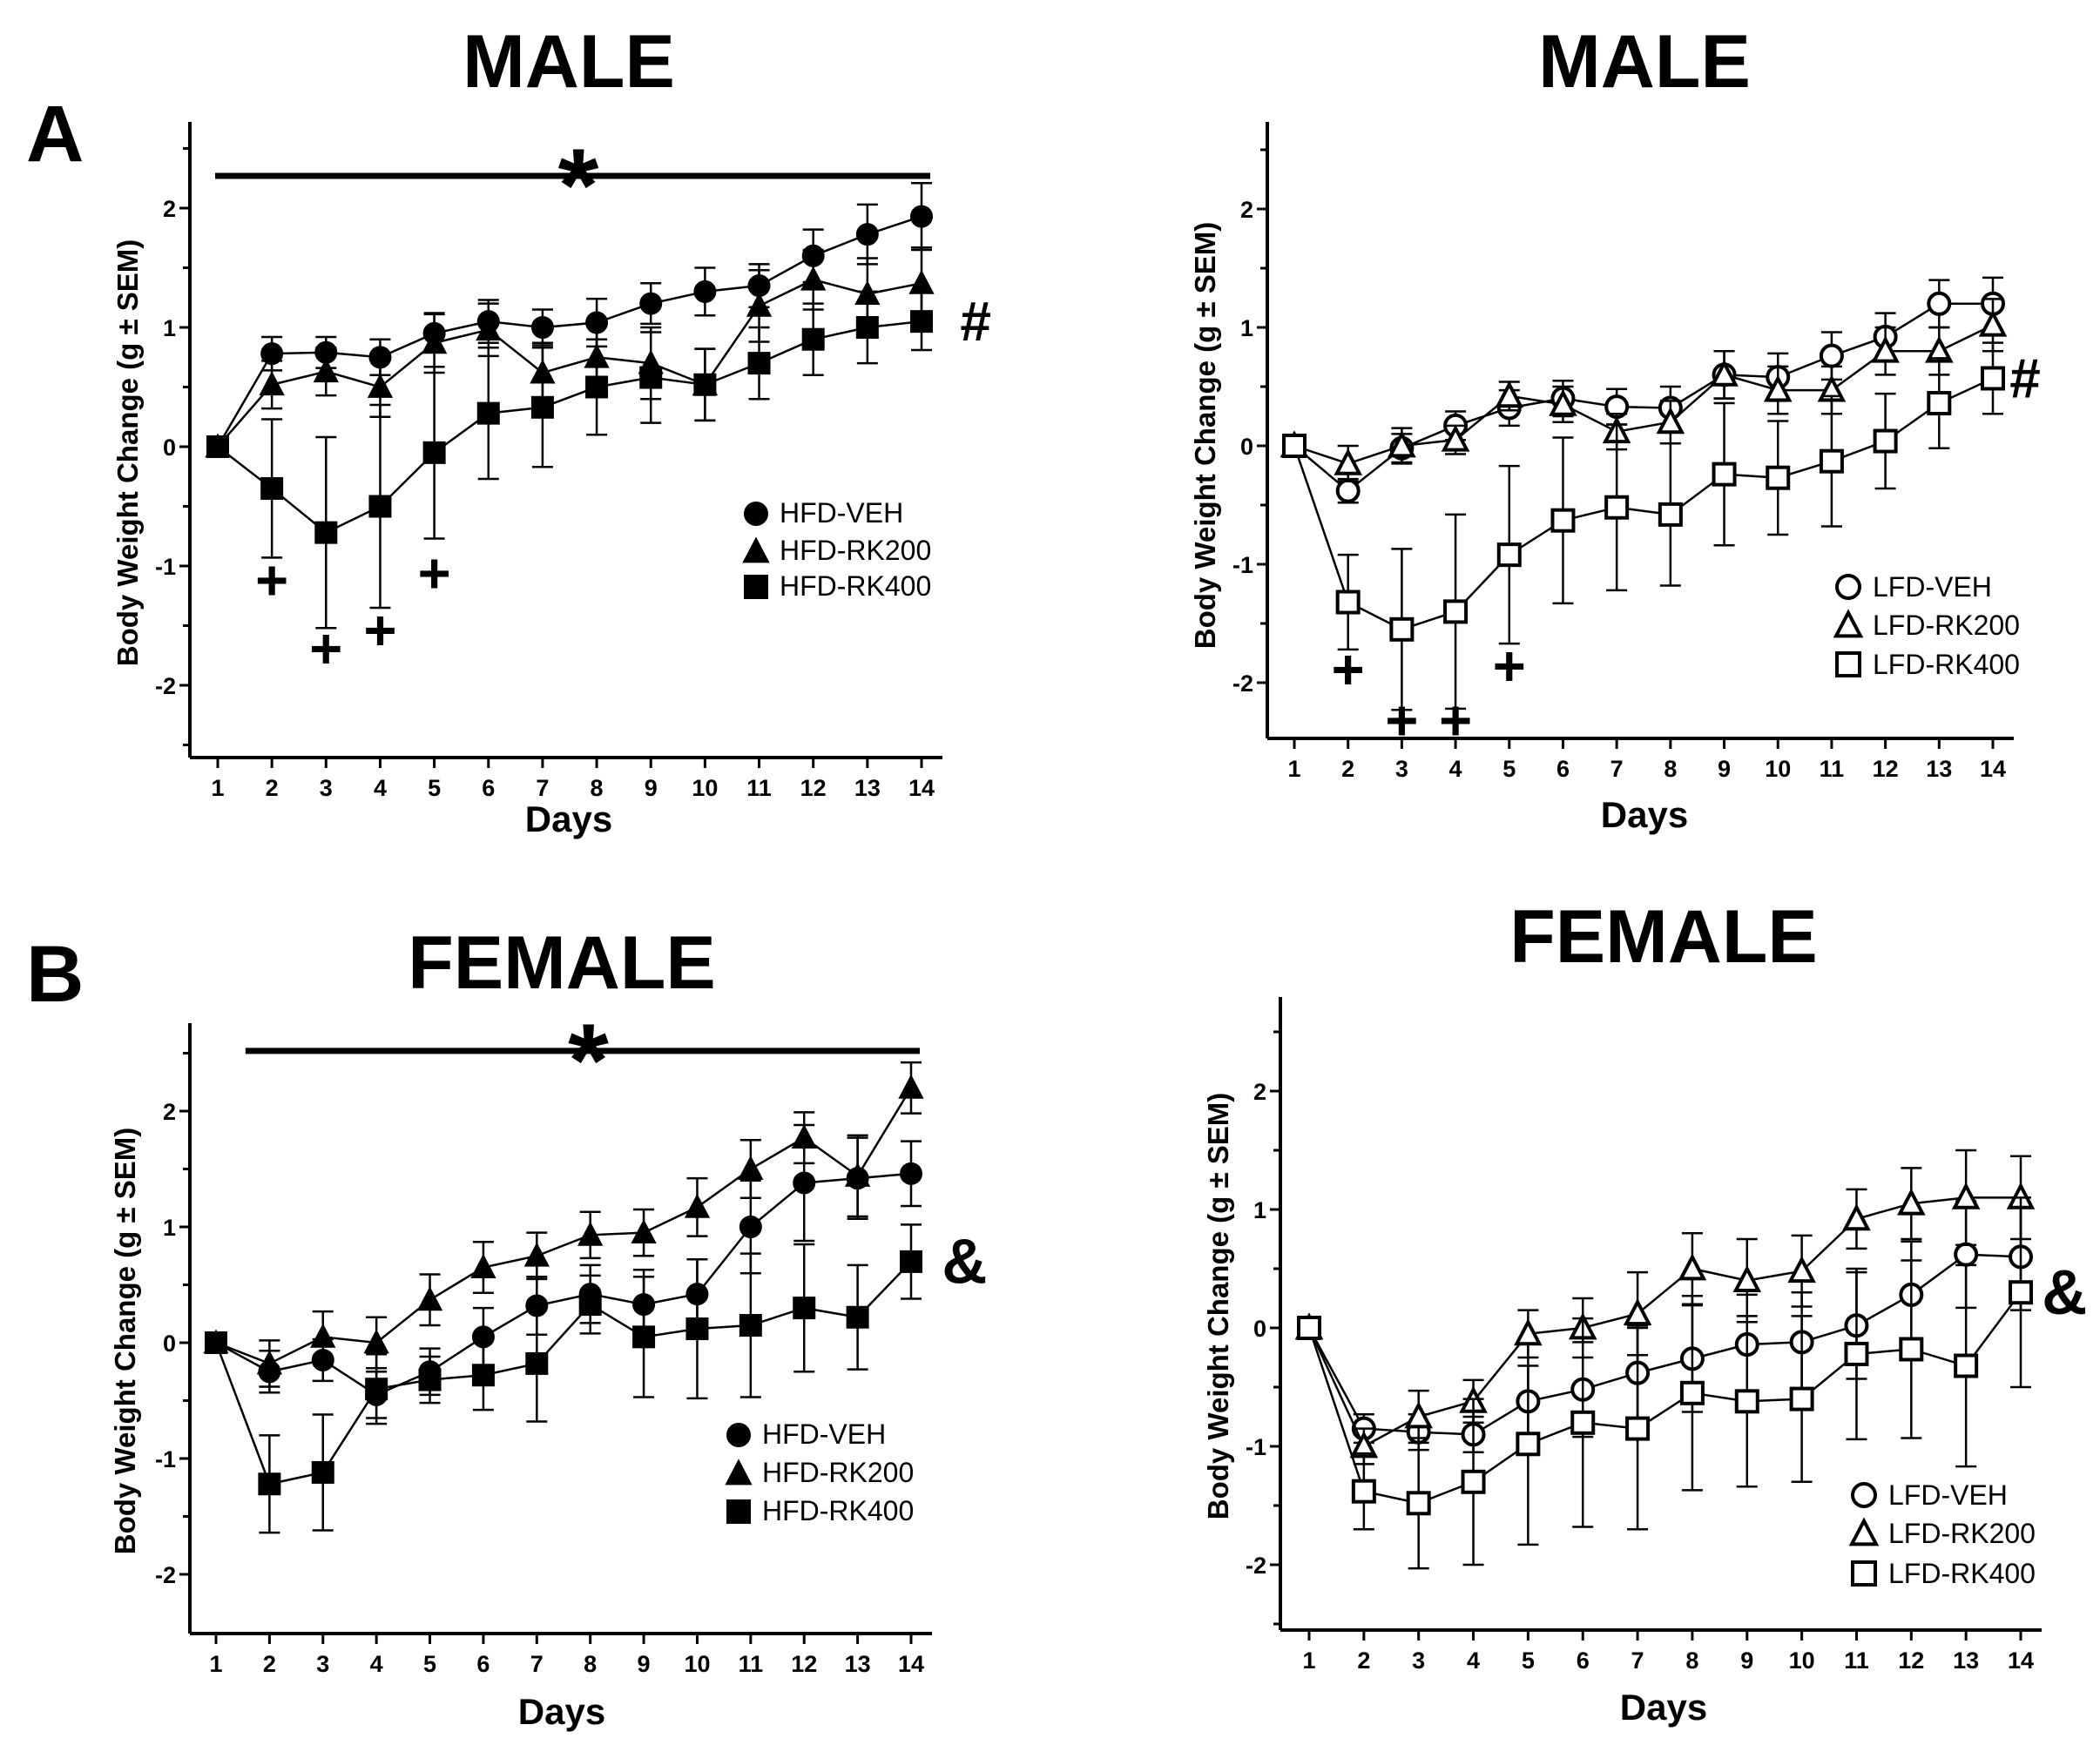 The width and height of the screenshot is (2100, 1745). Describe the element at coordinates (569, 460) in the screenshot. I see `series-HFD-RK400` at that location.